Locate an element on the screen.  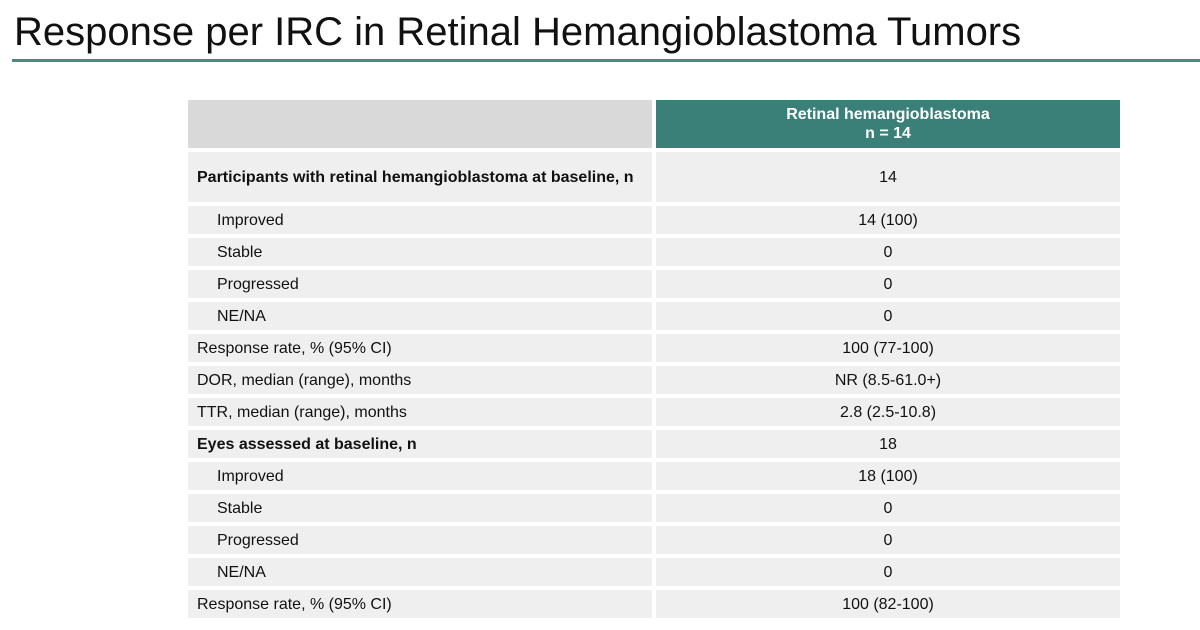
row-label: DOR, median (range), months is located at coordinates (420, 380).